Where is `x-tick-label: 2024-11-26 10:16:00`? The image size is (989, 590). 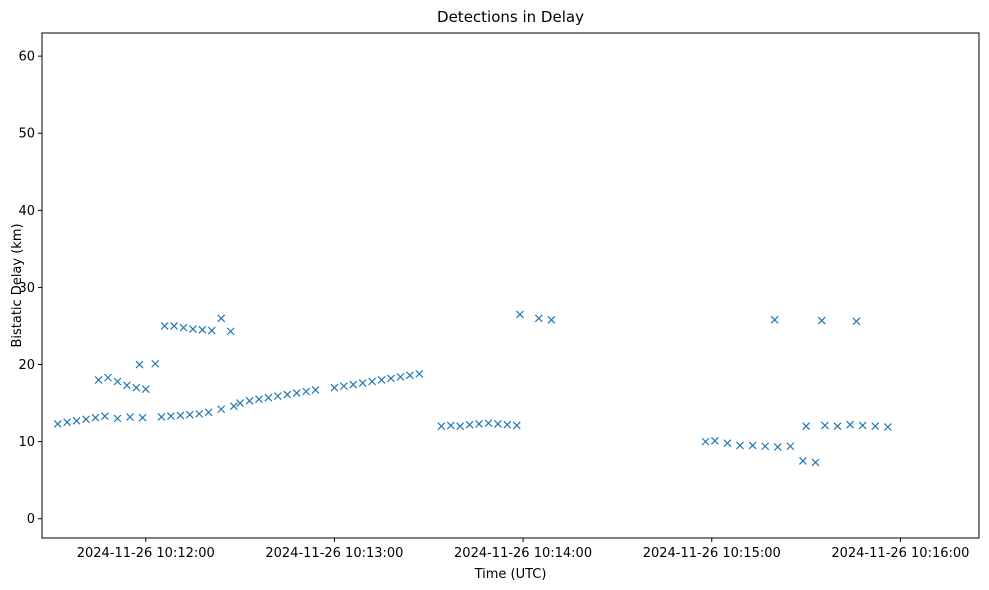
x-tick-label: 2024-11-26 10:16:00 is located at coordinates (900, 553).